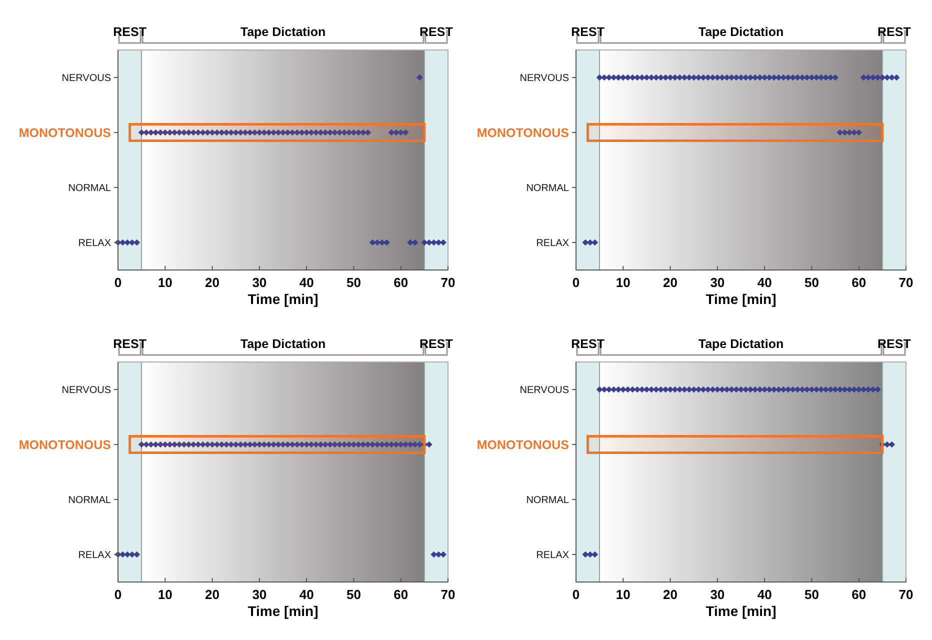 The image size is (932, 640). I want to click on x-tick-label: 10, so click(623, 282).